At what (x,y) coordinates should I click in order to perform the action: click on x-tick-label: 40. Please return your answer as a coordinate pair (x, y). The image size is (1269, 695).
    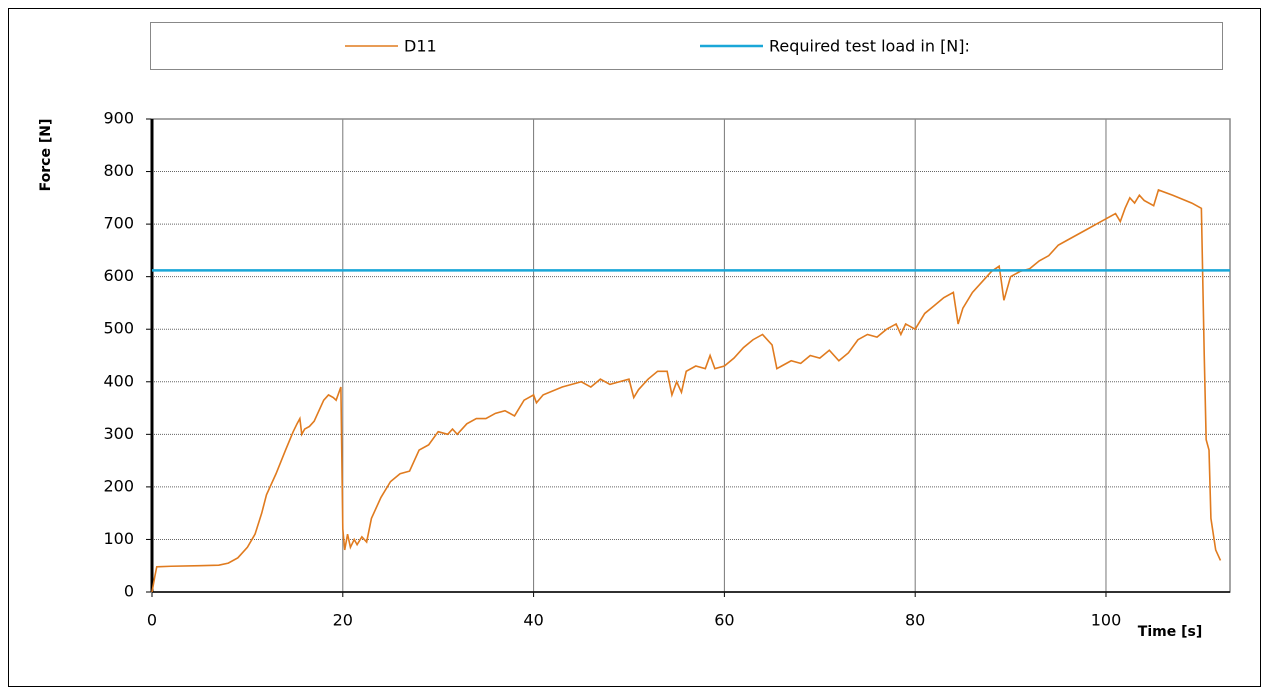
    Looking at the image, I should click on (533, 620).